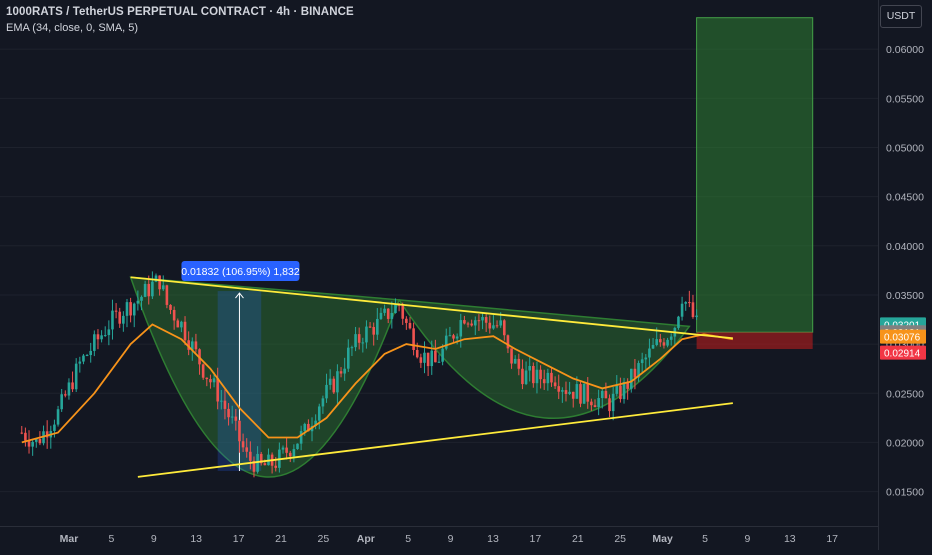  What do you see at coordinates (72, 28) in the screenshot?
I see `ema-indicator-label: EMA (34, close, 0, SMA, 5)` at bounding box center [72, 28].